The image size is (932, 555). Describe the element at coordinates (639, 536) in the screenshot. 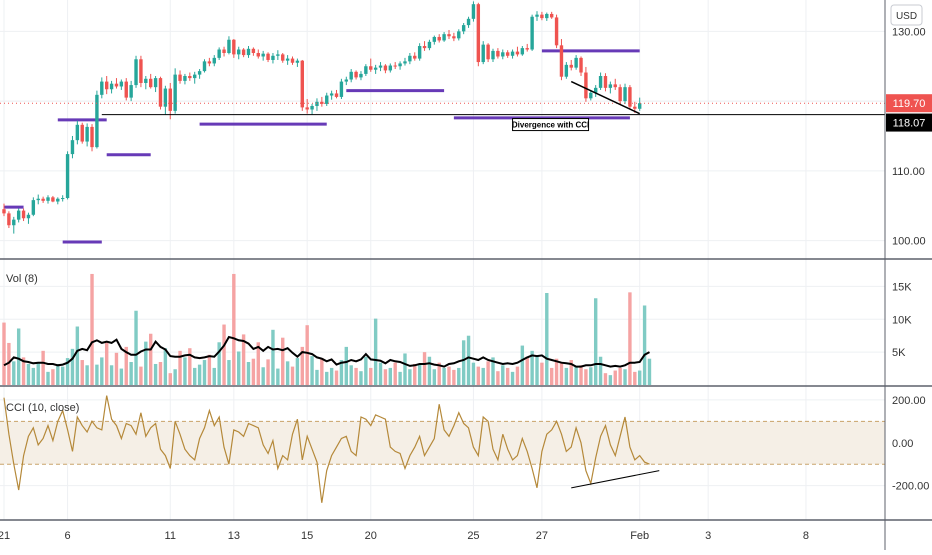

I see `x-tick-label: Feb` at that location.